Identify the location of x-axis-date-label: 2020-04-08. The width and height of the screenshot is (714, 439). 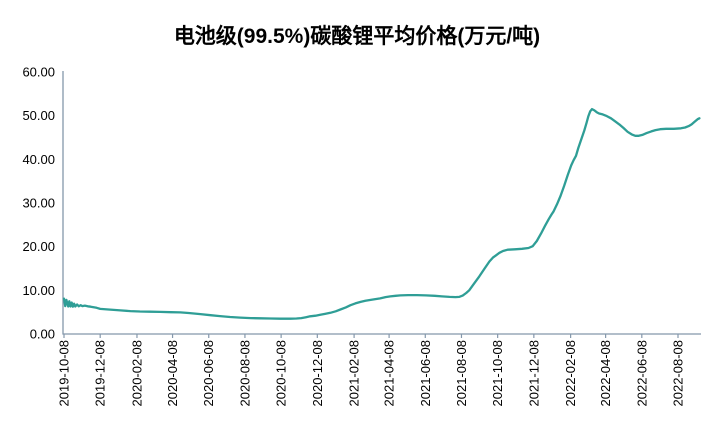
(172, 373).